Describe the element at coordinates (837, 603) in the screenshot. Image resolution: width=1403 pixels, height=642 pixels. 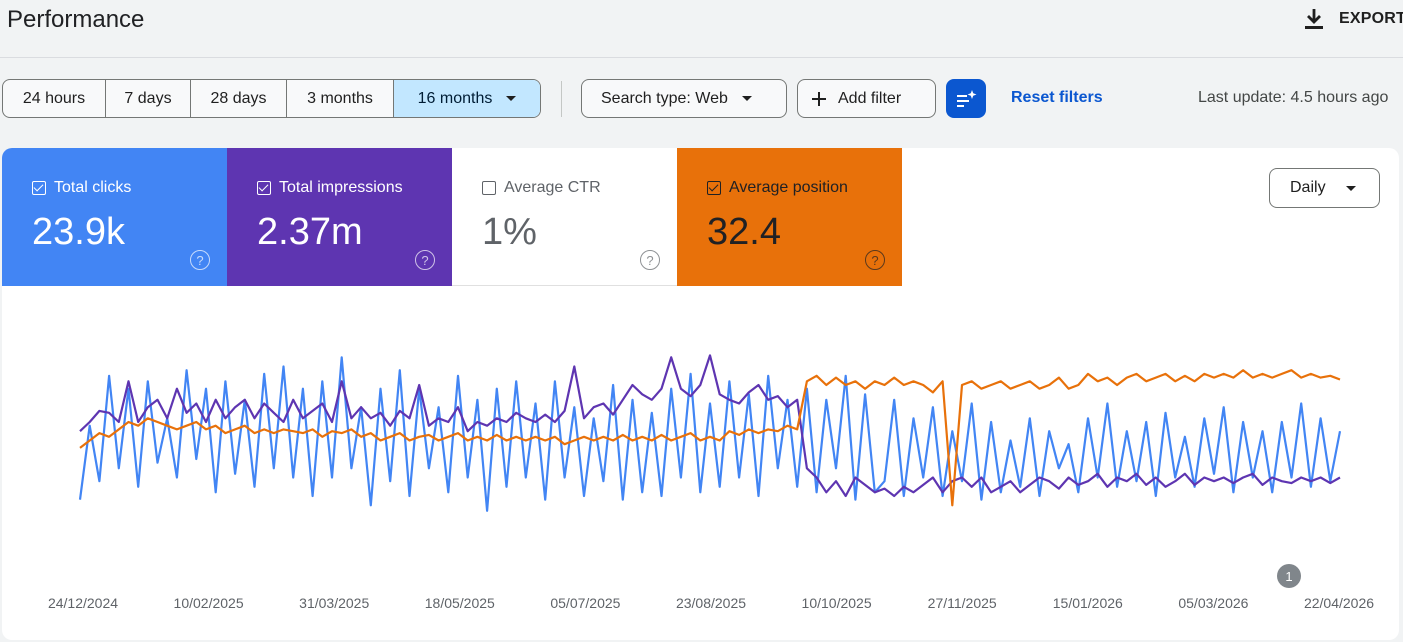
I see `x-tick-label: 10/10/2025` at that location.